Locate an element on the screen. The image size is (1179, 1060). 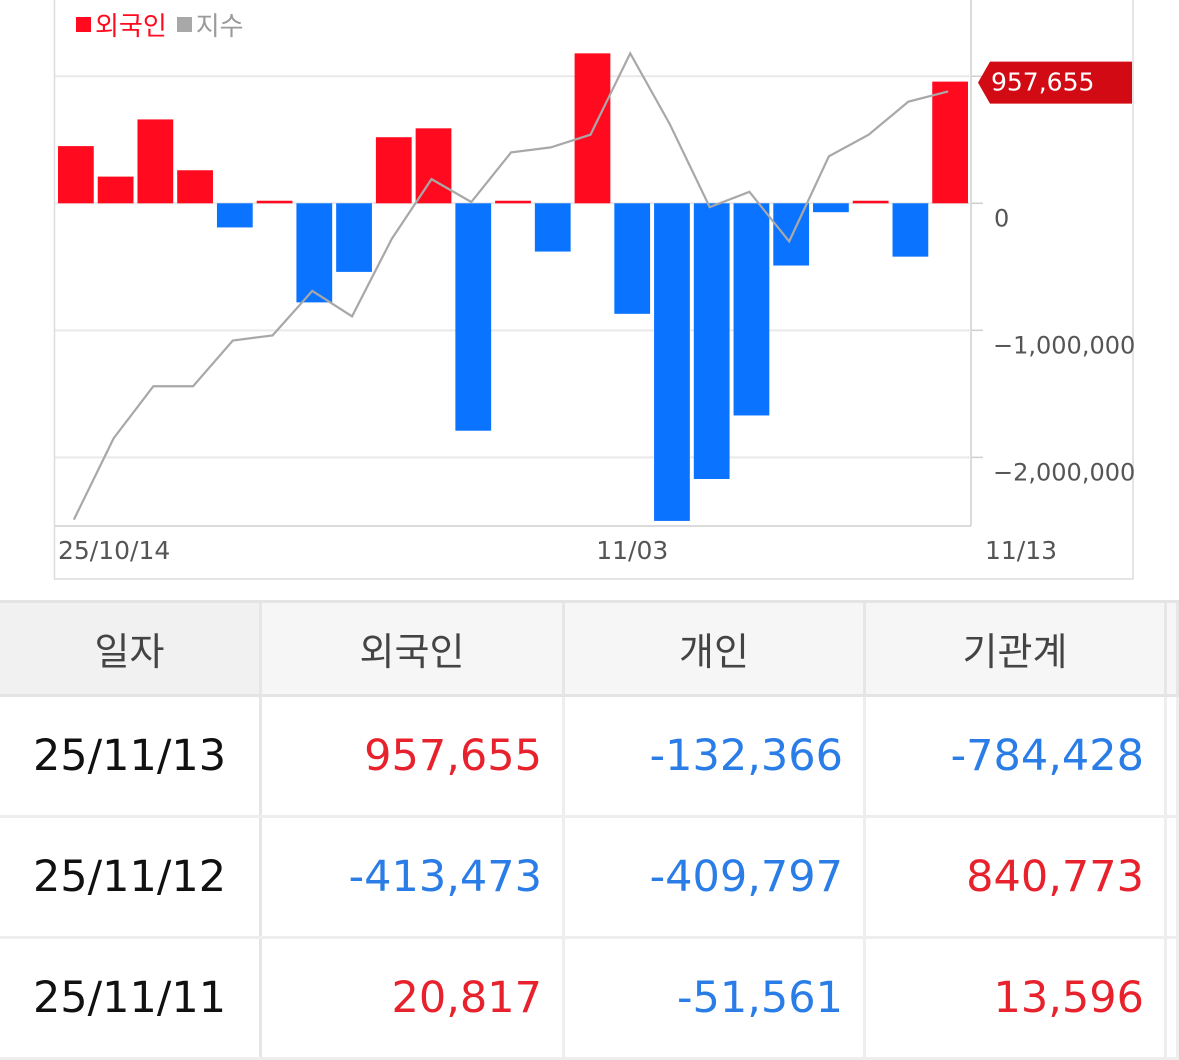
table-row: 25/11/11 20,817 -51,561 13,596 is located at coordinates (589, 999).